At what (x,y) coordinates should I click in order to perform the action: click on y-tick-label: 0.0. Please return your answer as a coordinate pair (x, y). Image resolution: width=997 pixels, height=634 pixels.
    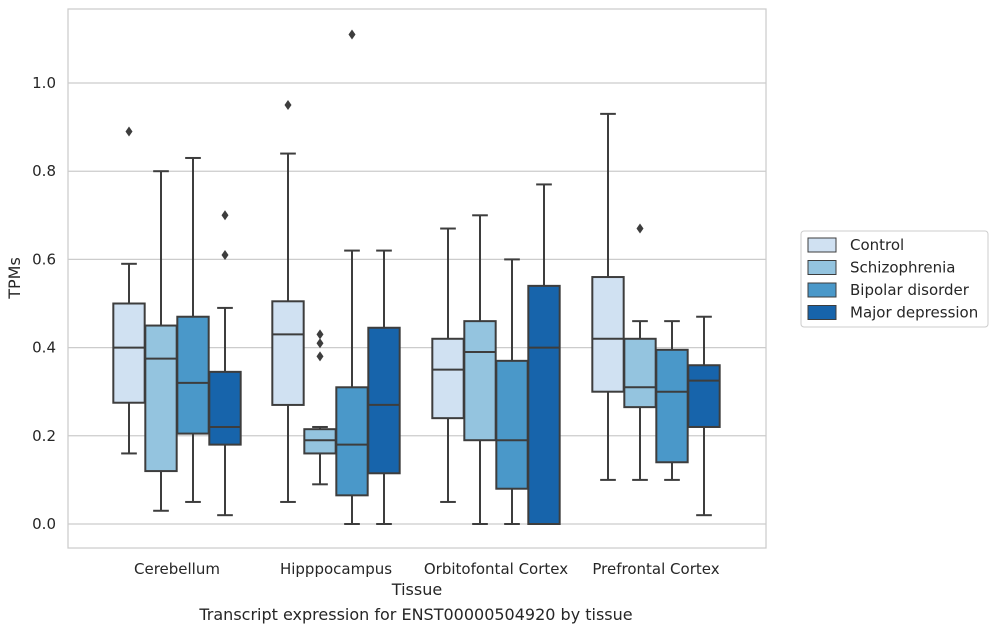
    Looking at the image, I should click on (44, 524).